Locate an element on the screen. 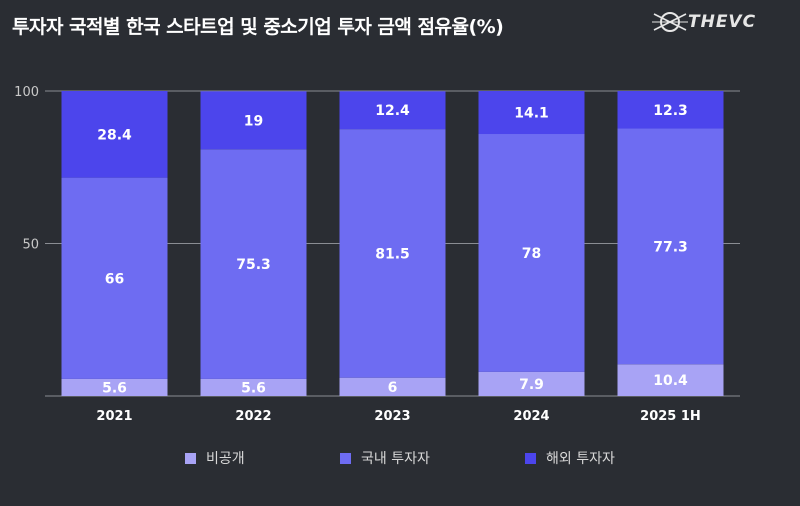 The width and height of the screenshot is (800, 506). data-label: 28.4 is located at coordinates (114, 135).